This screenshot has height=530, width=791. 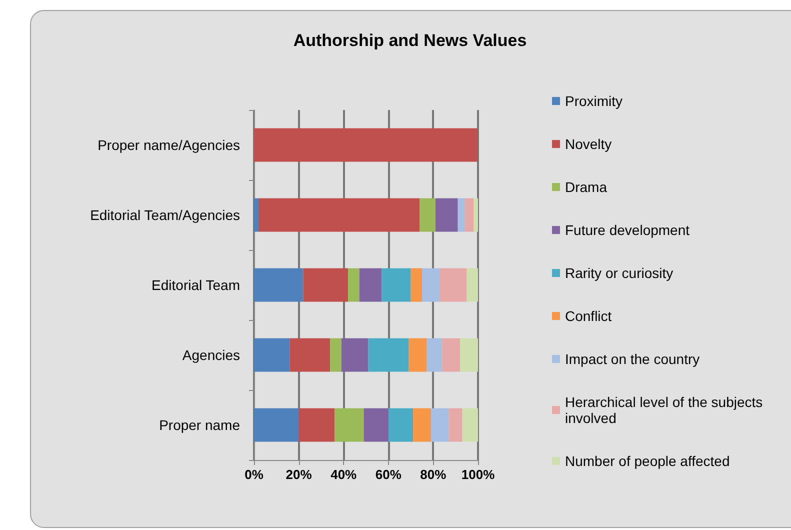 What do you see at coordinates (433, 474) in the screenshot?
I see `x-tick-label: 80%` at bounding box center [433, 474].